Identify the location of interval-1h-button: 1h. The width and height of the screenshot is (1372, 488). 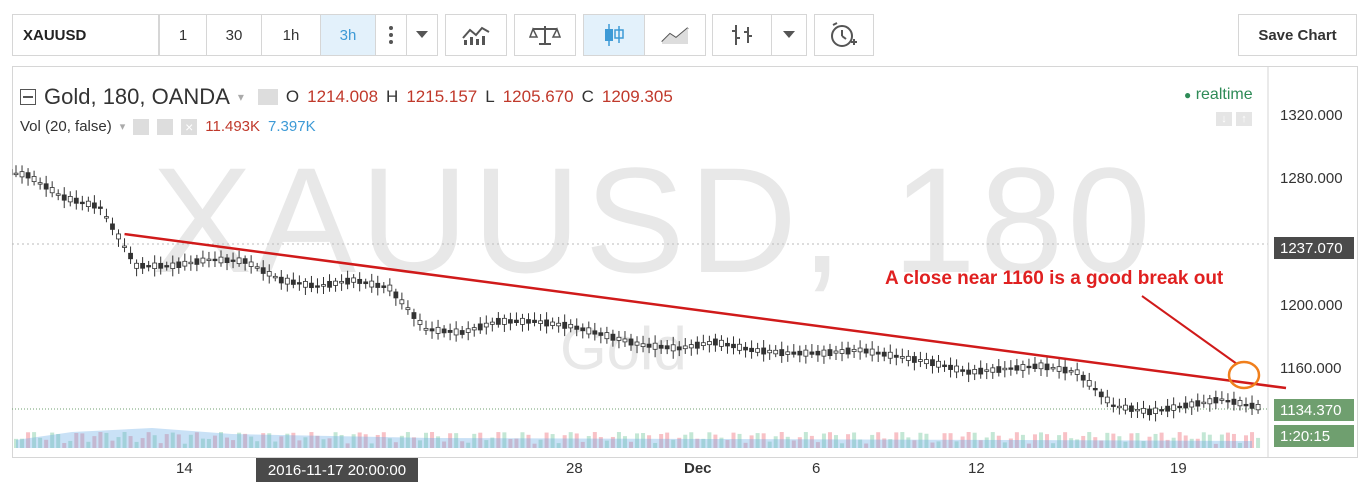
(291, 35).